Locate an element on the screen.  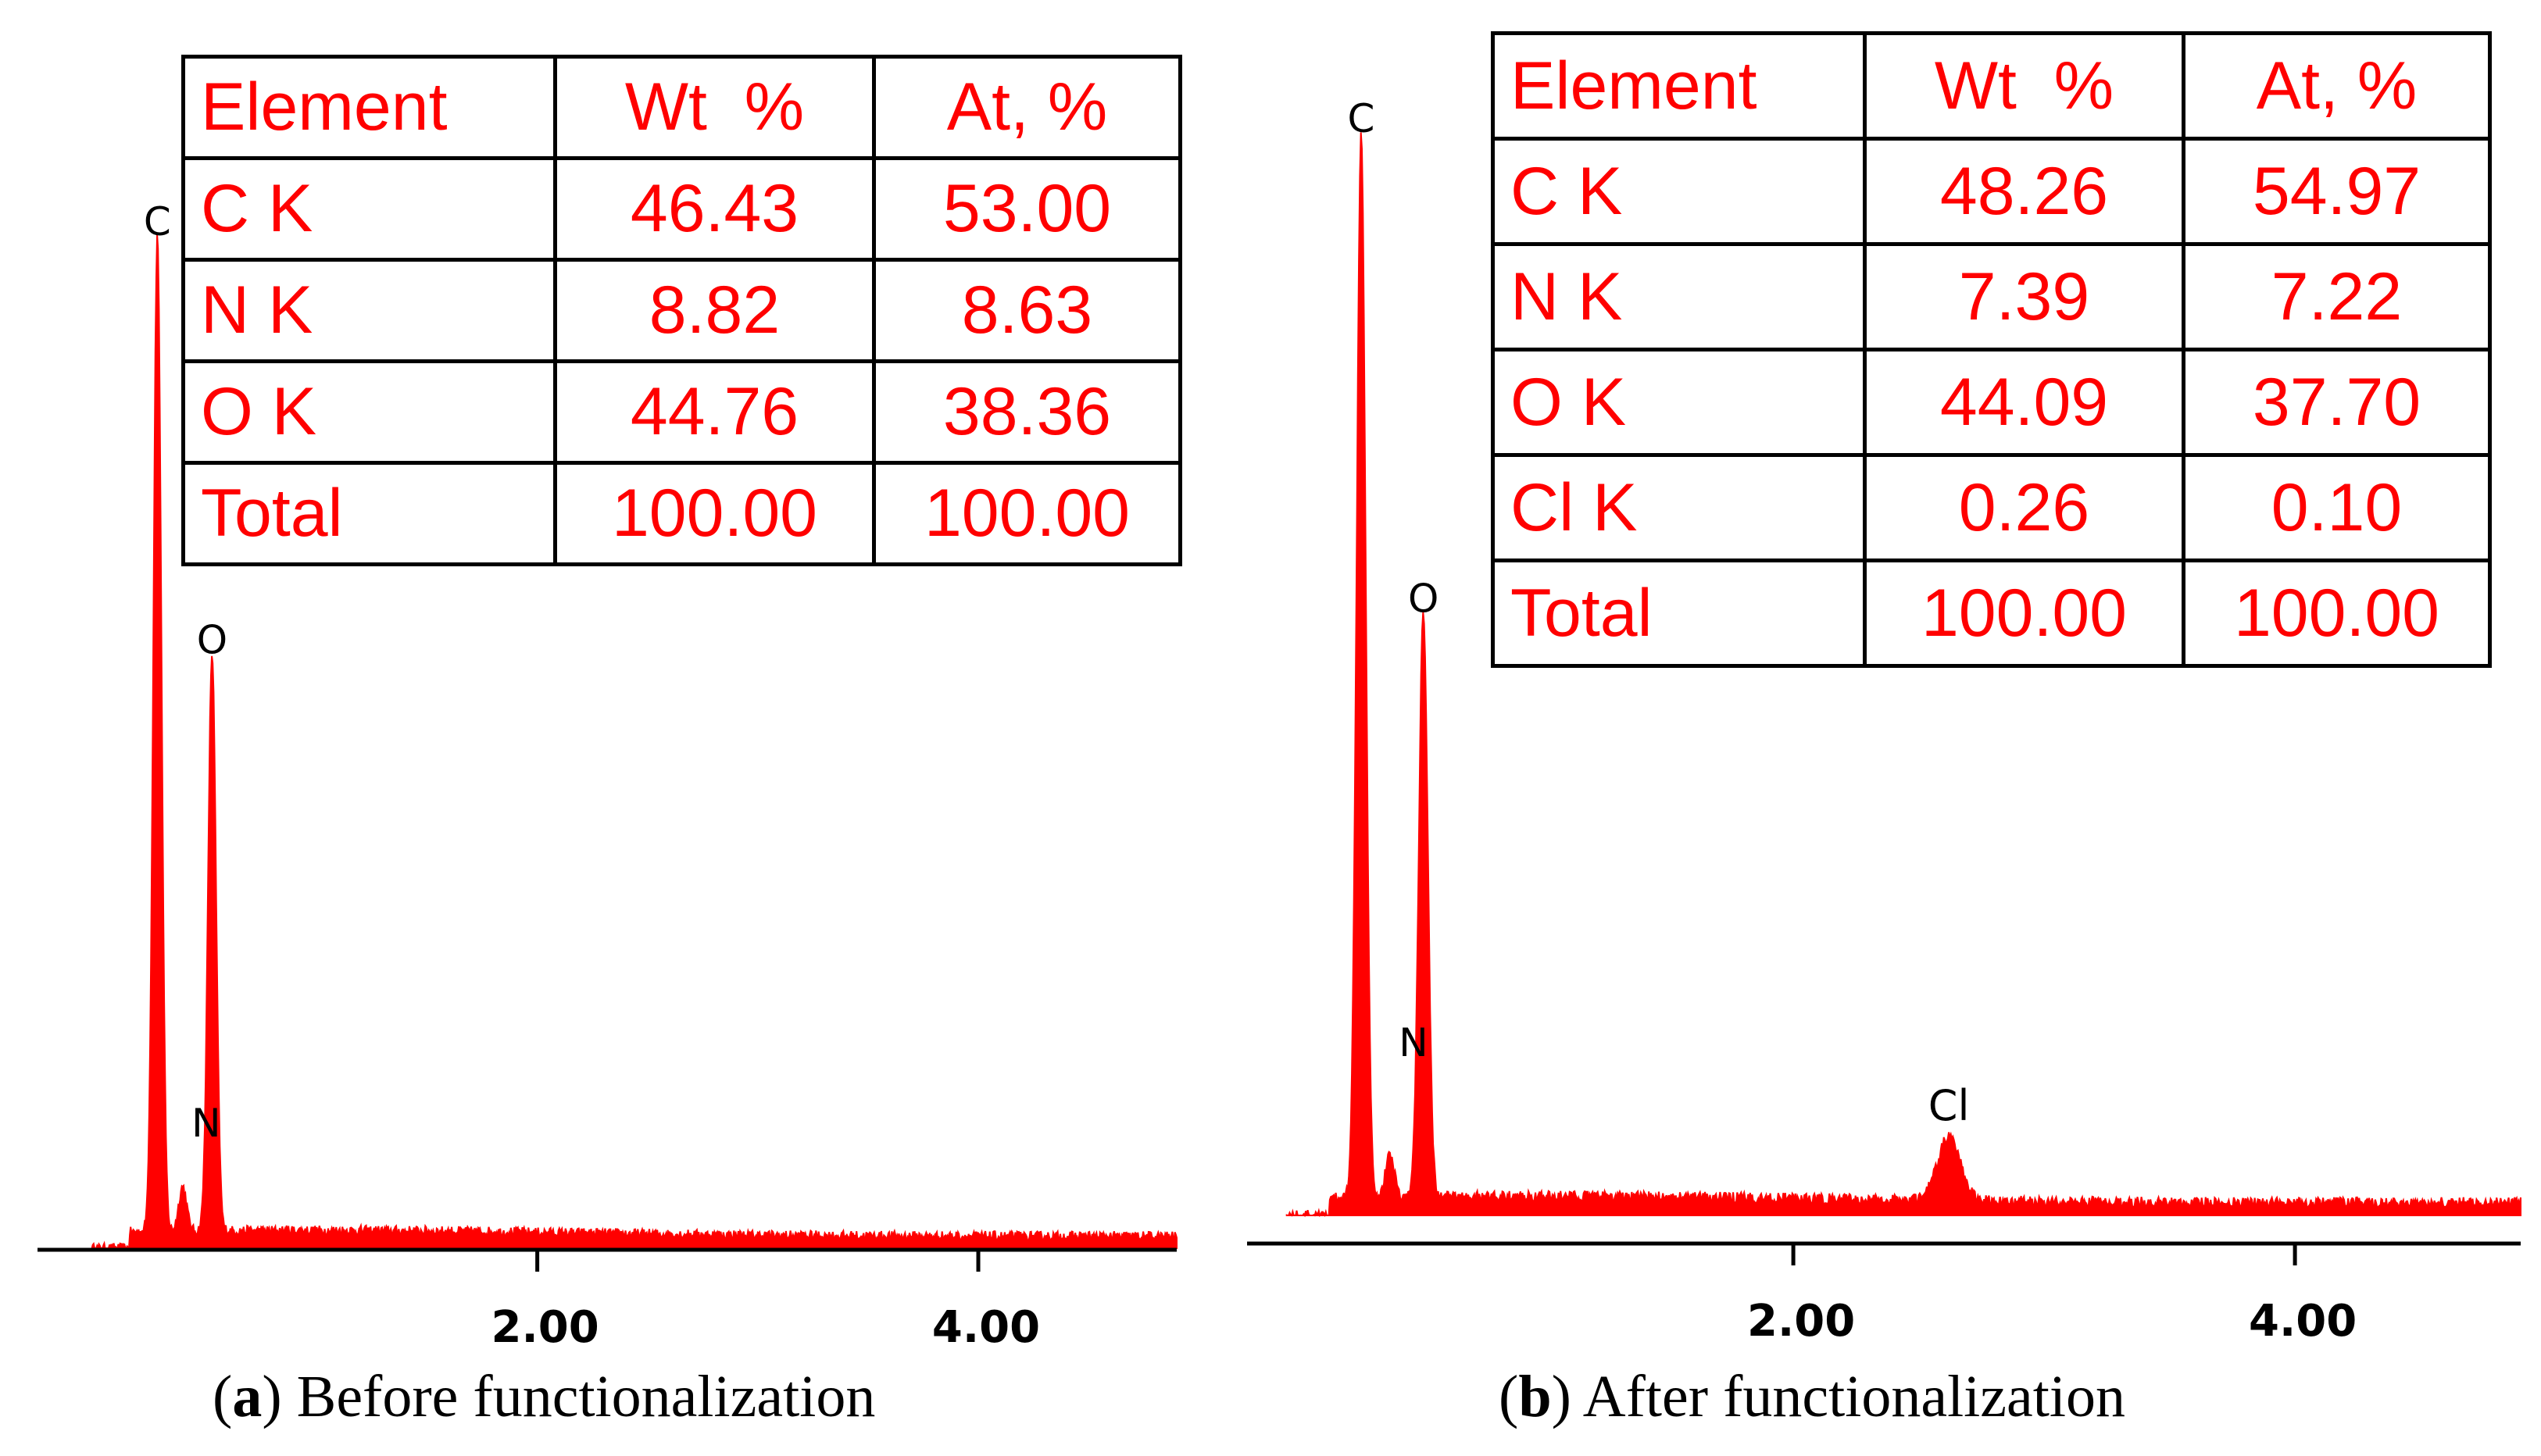
cell-at: 54.97 is located at coordinates (2337, 191).